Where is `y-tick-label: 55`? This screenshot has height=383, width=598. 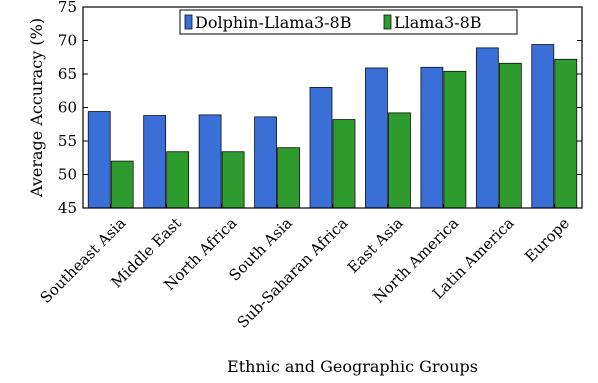 y-tick-label: 55 is located at coordinates (67, 141).